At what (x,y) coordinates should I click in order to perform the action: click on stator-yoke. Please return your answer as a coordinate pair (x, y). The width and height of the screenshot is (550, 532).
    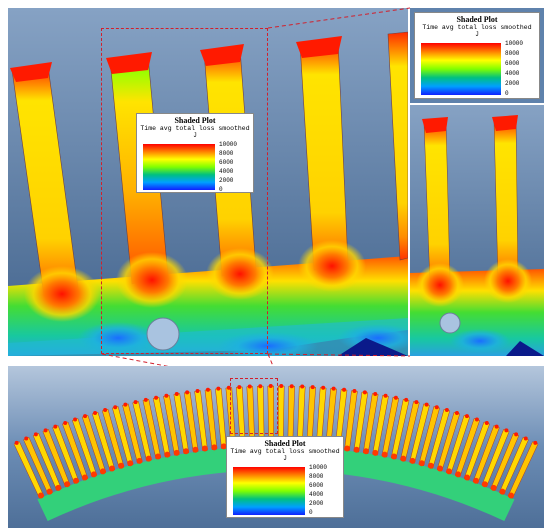
    Looking at the image, I should click on (276, 484).